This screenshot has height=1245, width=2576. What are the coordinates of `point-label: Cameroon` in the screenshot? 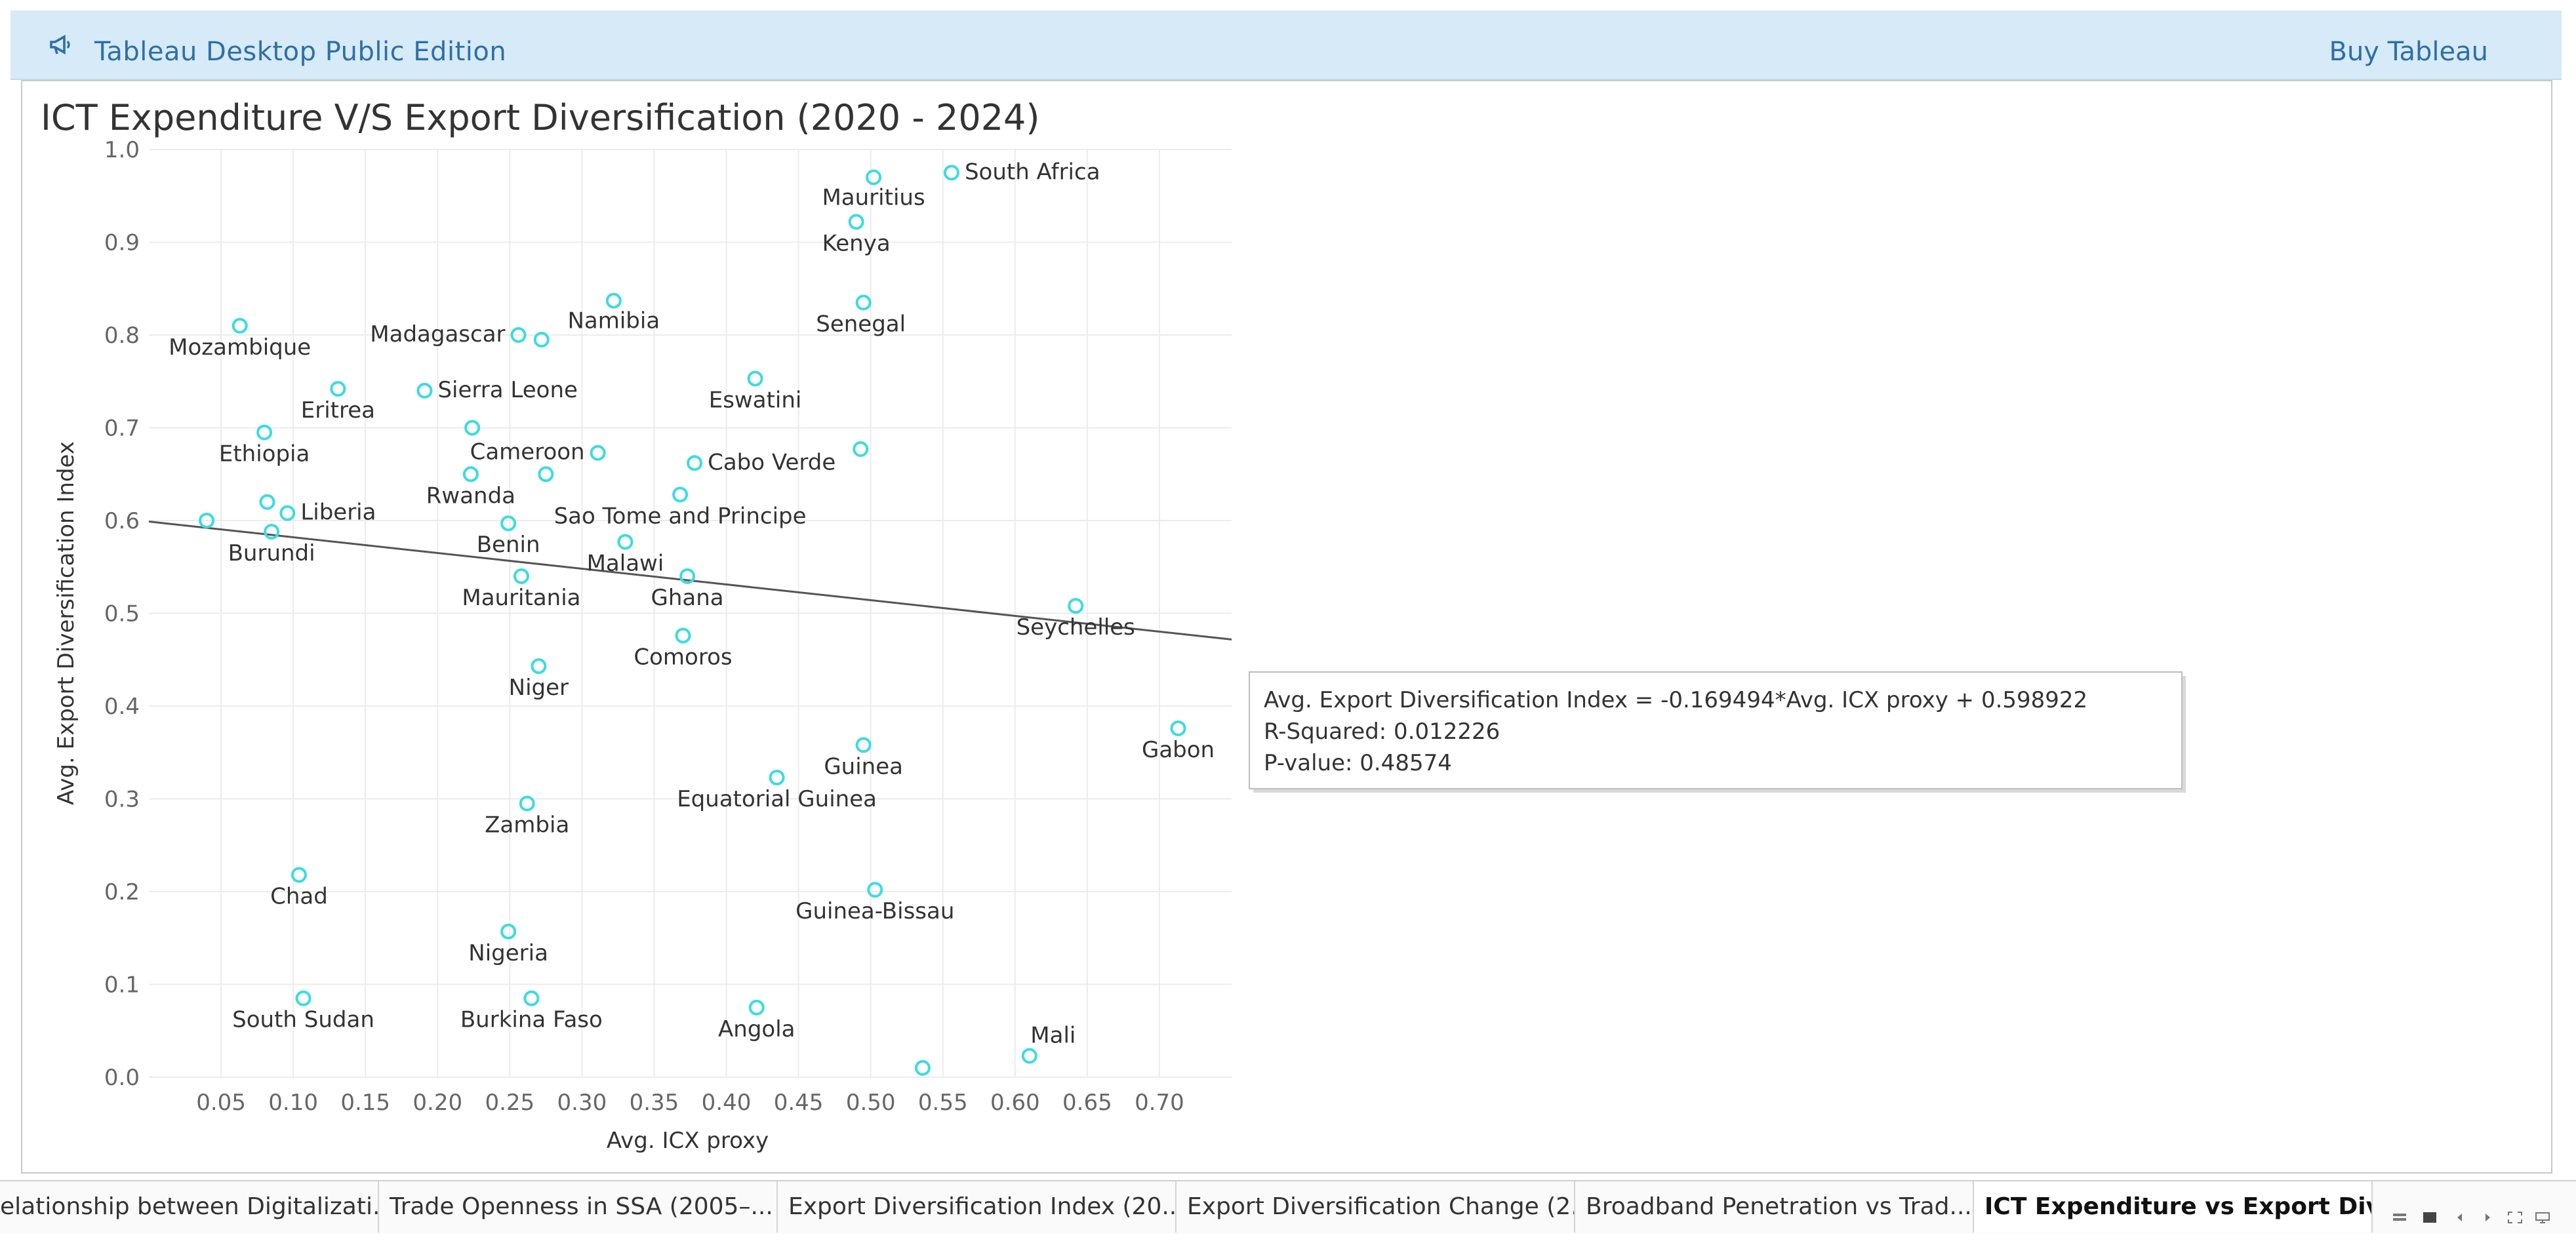 It's located at (527, 452).